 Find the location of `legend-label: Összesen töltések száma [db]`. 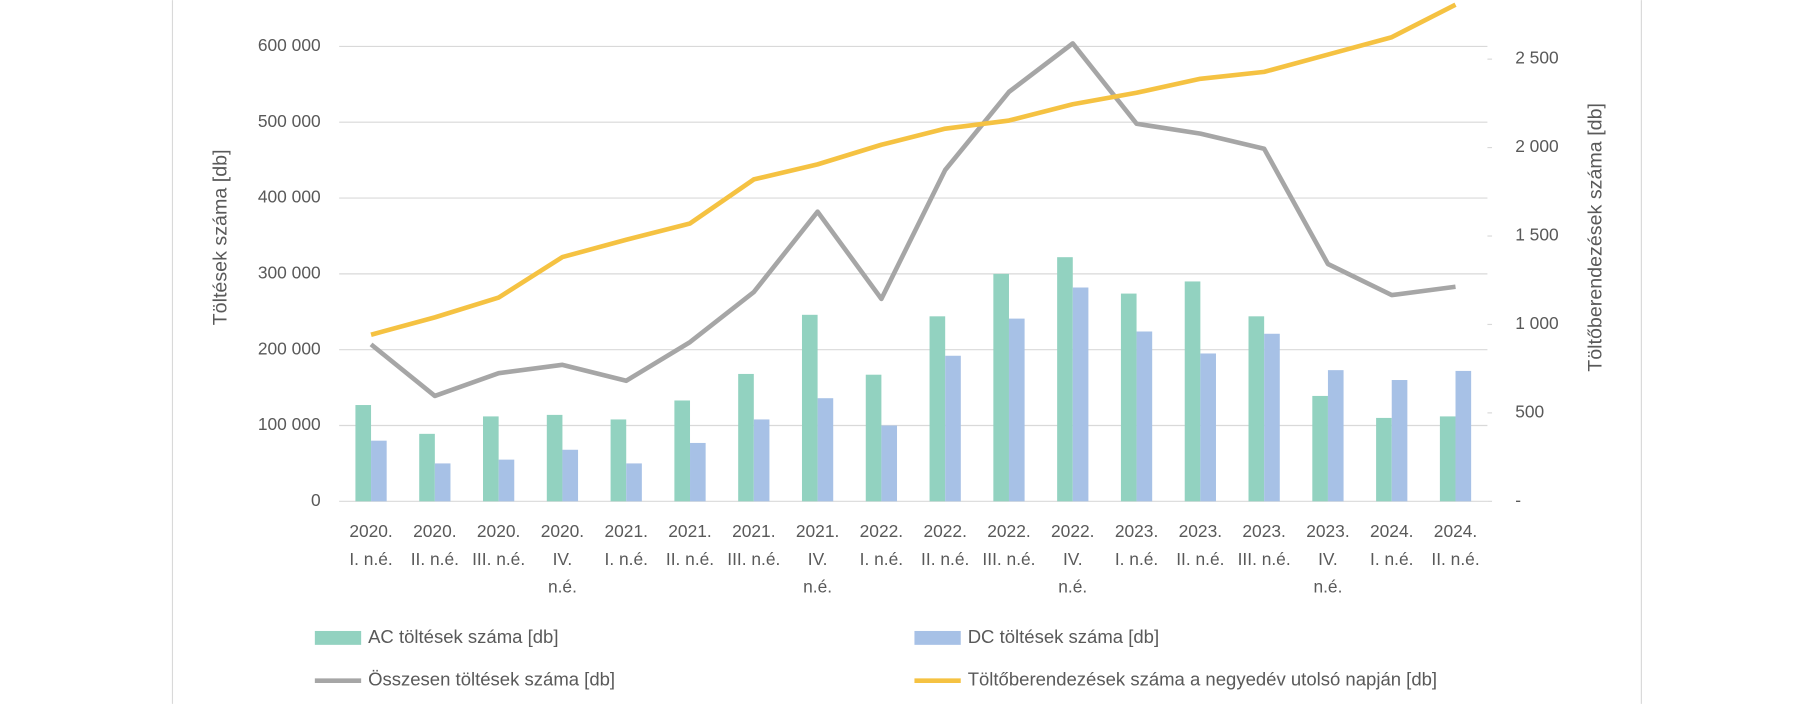

legend-label: Összesen töltések száma [db] is located at coordinates (491, 679).